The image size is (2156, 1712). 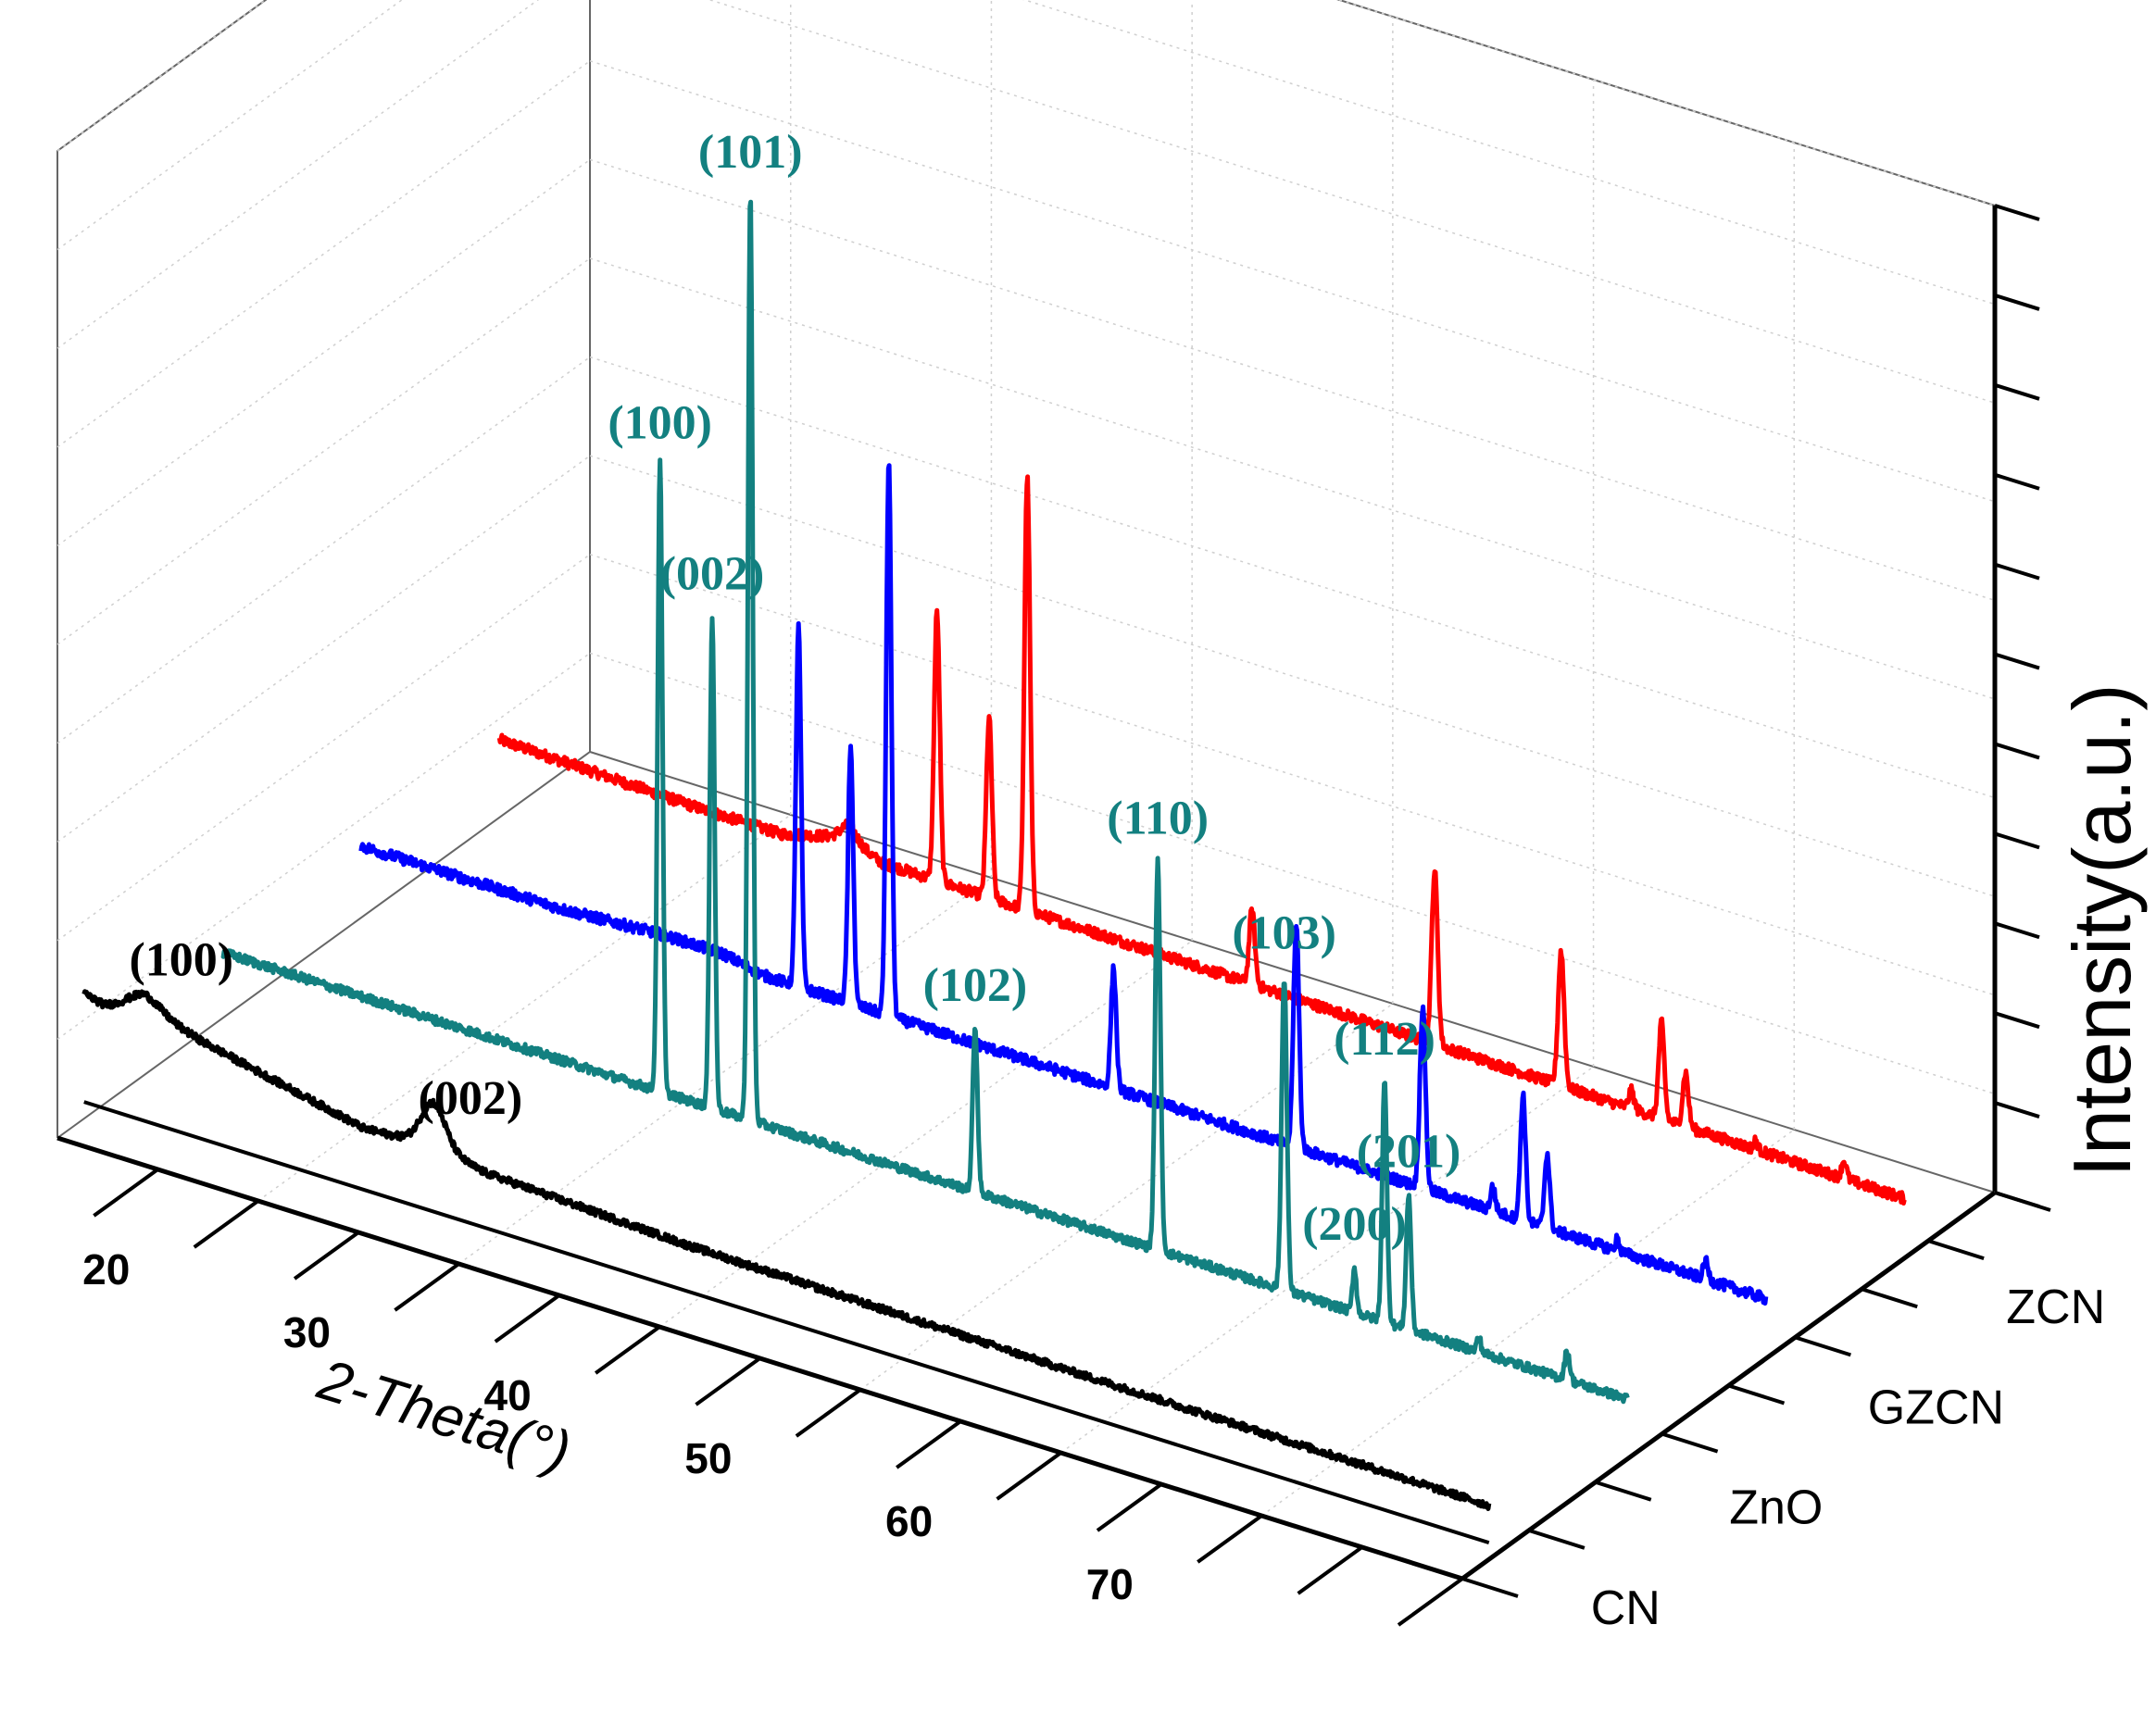 I want to click on peak-label: (102), so click(x=975, y=986).